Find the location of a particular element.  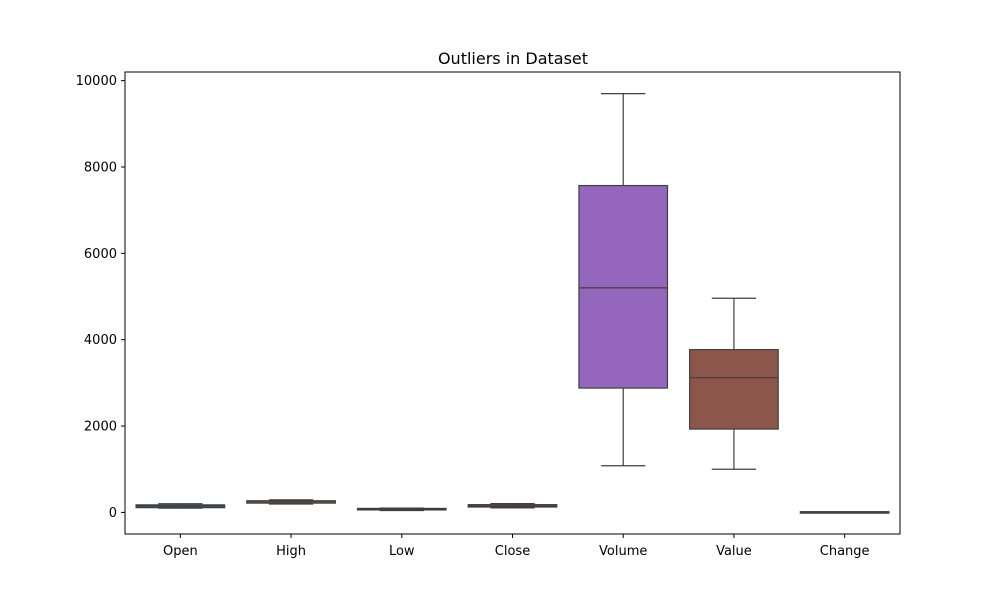

y-tick-label-2000: 2000 is located at coordinates (100, 427).